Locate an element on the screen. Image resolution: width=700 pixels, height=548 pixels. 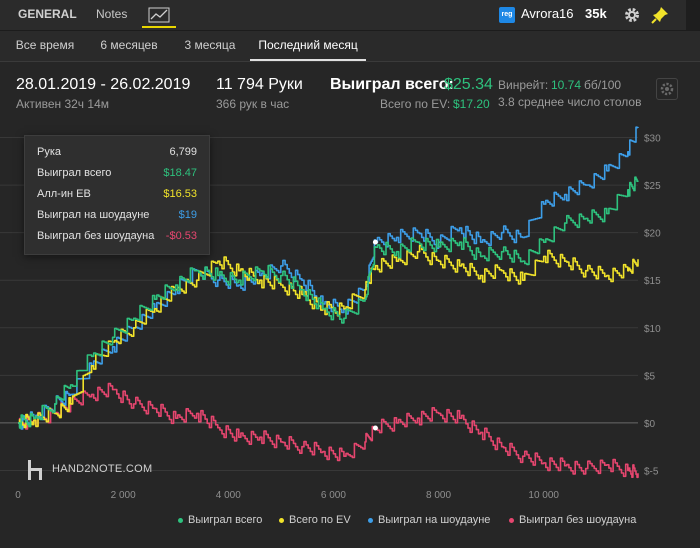
tooltip-value: $18.47 is located at coordinates (180, 173).